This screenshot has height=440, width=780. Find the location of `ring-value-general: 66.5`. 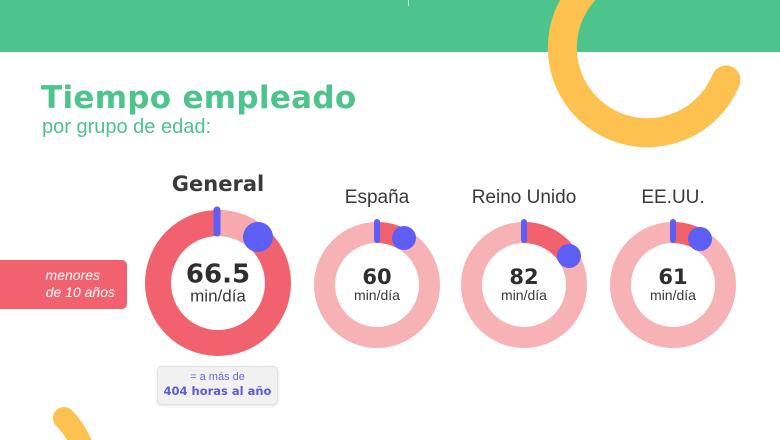

ring-value-general: 66.5 is located at coordinates (218, 274).